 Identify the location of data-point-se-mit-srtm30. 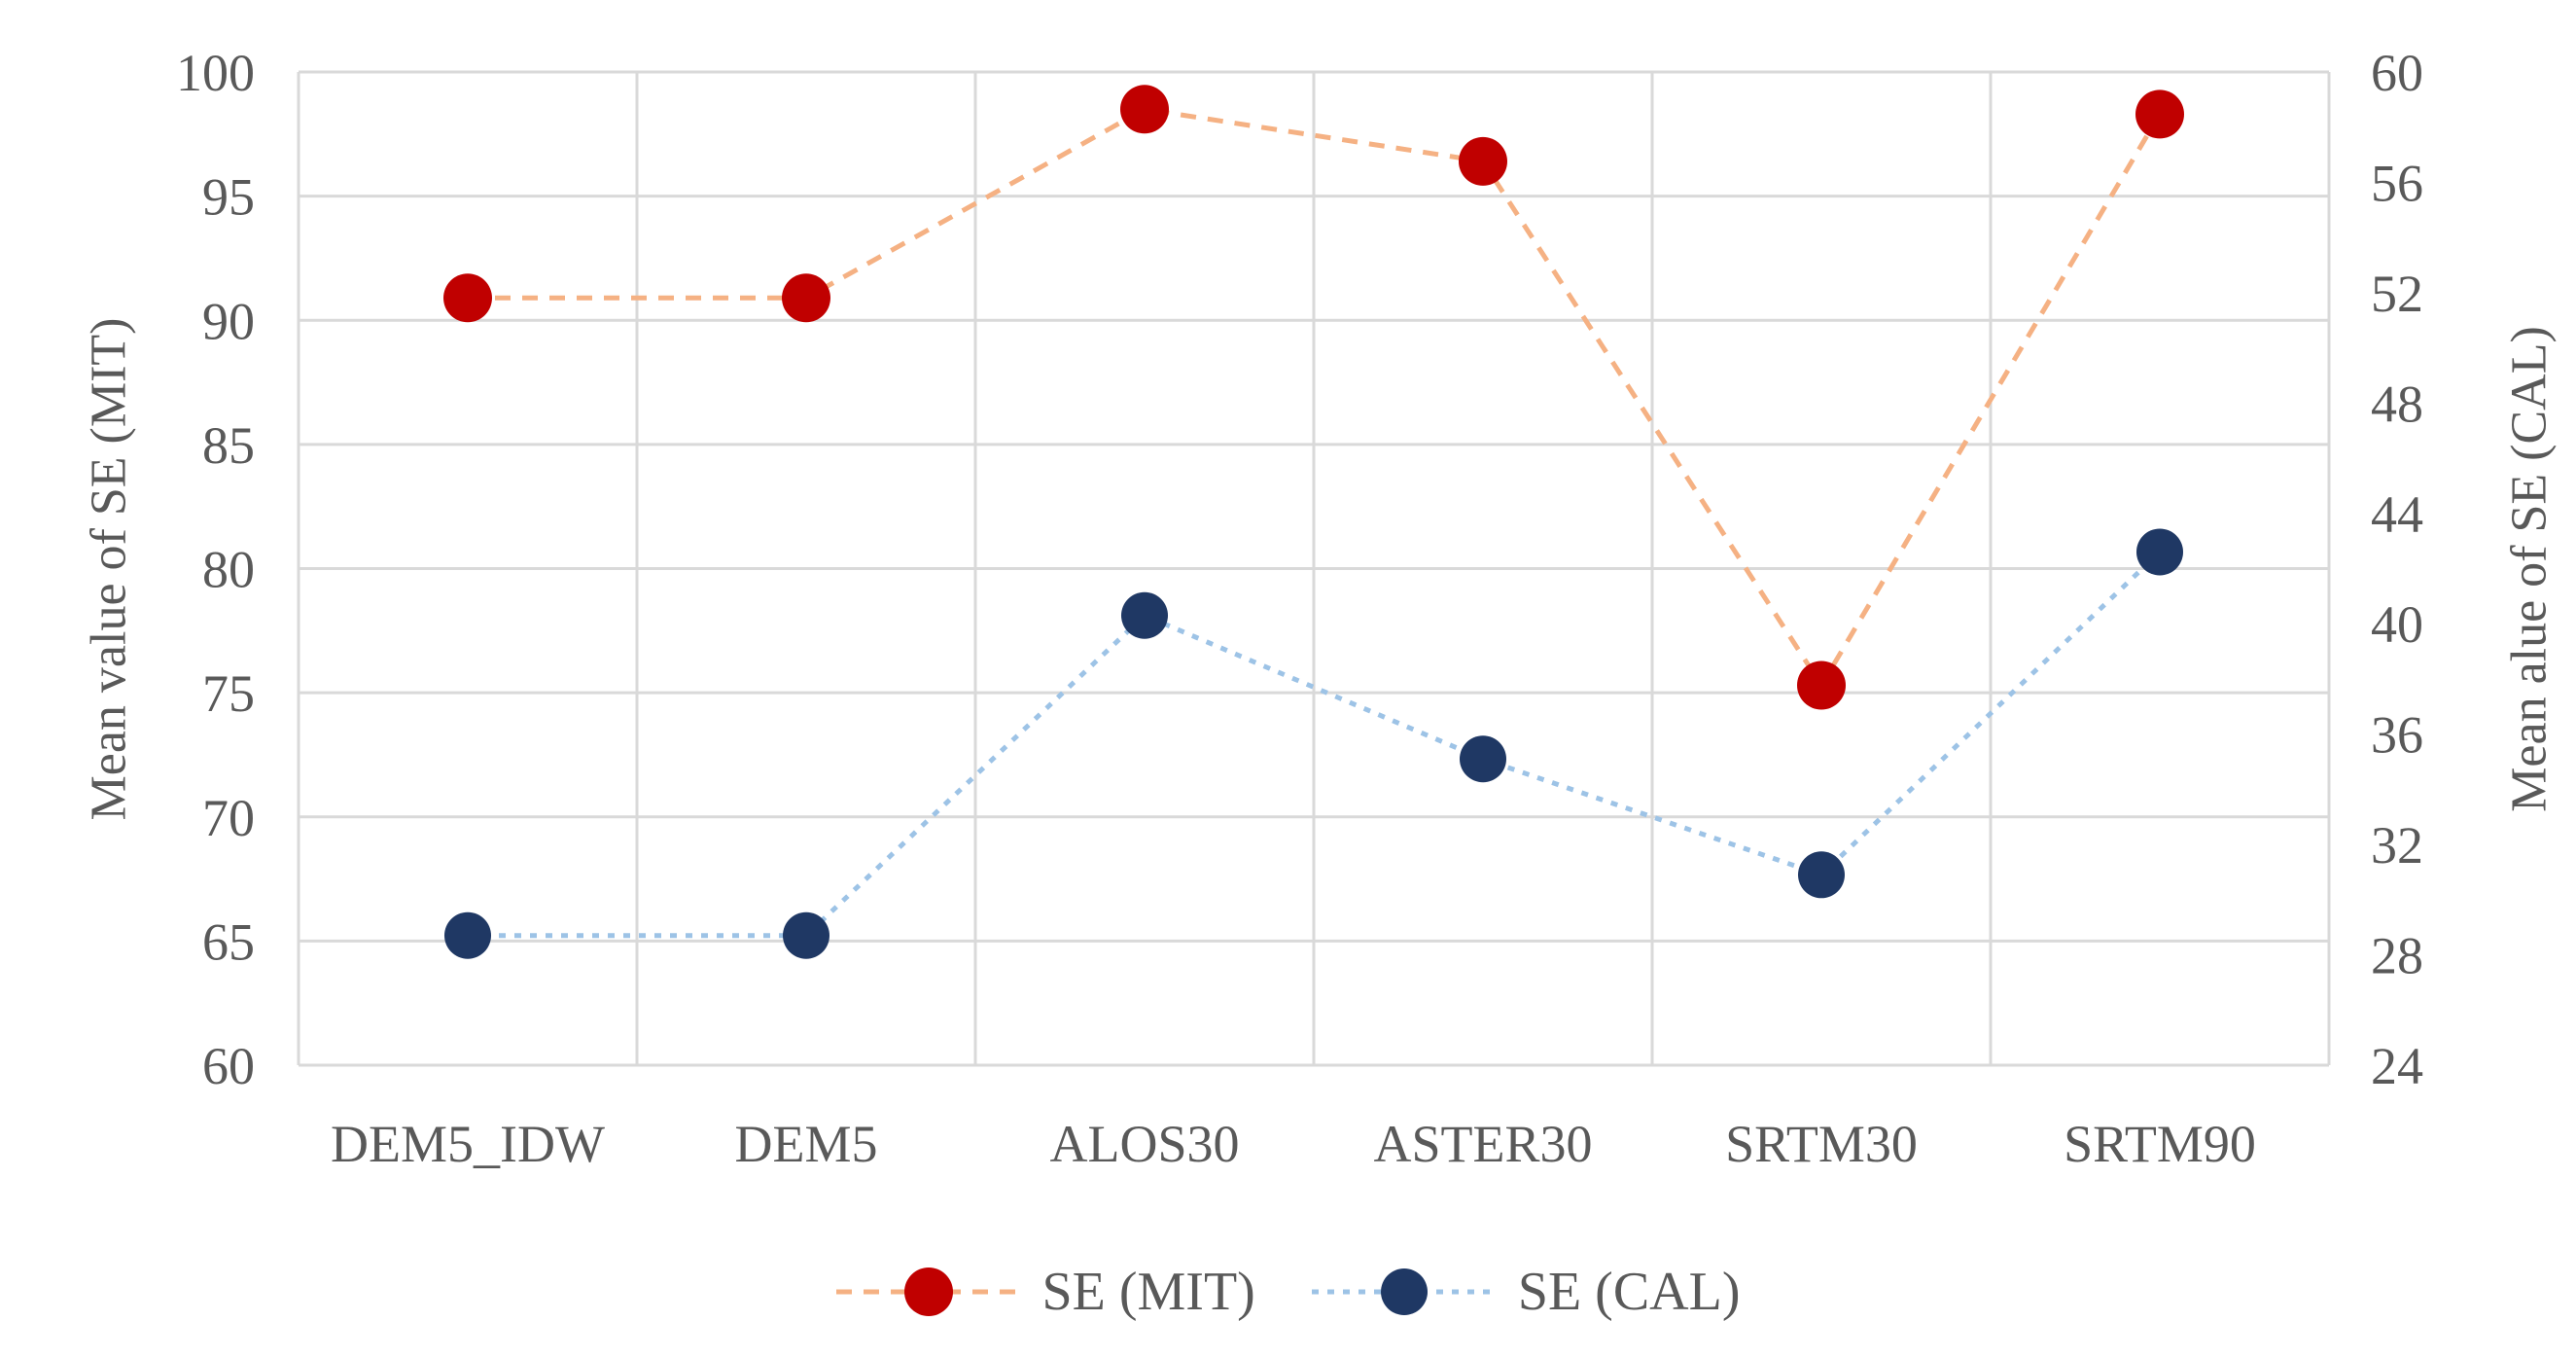
(1822, 685).